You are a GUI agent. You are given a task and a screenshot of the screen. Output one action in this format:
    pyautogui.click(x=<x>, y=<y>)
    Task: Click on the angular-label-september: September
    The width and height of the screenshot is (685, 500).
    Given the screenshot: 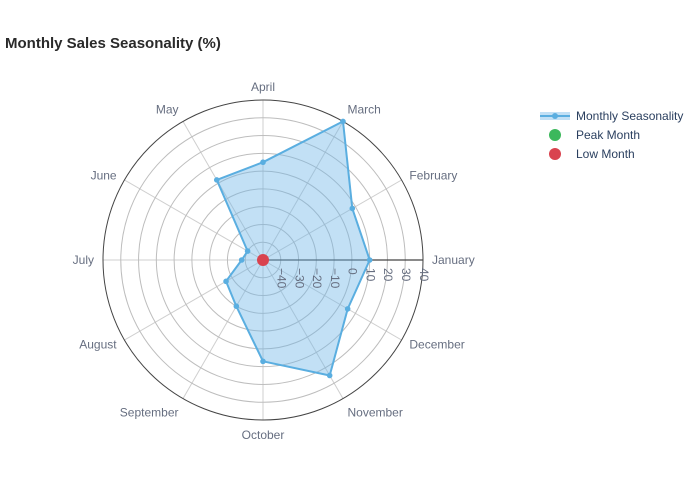 What is the action you would take?
    pyautogui.click(x=149, y=412)
    